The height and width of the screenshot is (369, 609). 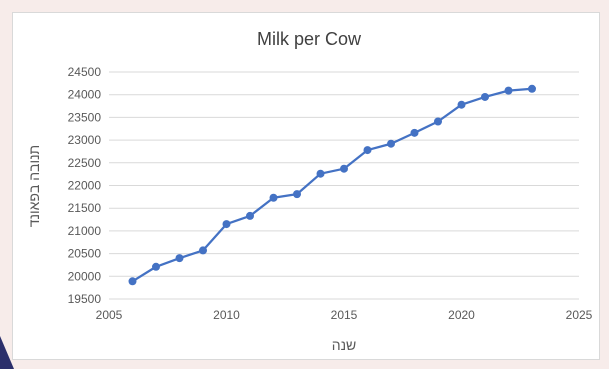 I want to click on x-tick-labels: 2005 2010 2015 2020 2025, so click(x=344, y=315).